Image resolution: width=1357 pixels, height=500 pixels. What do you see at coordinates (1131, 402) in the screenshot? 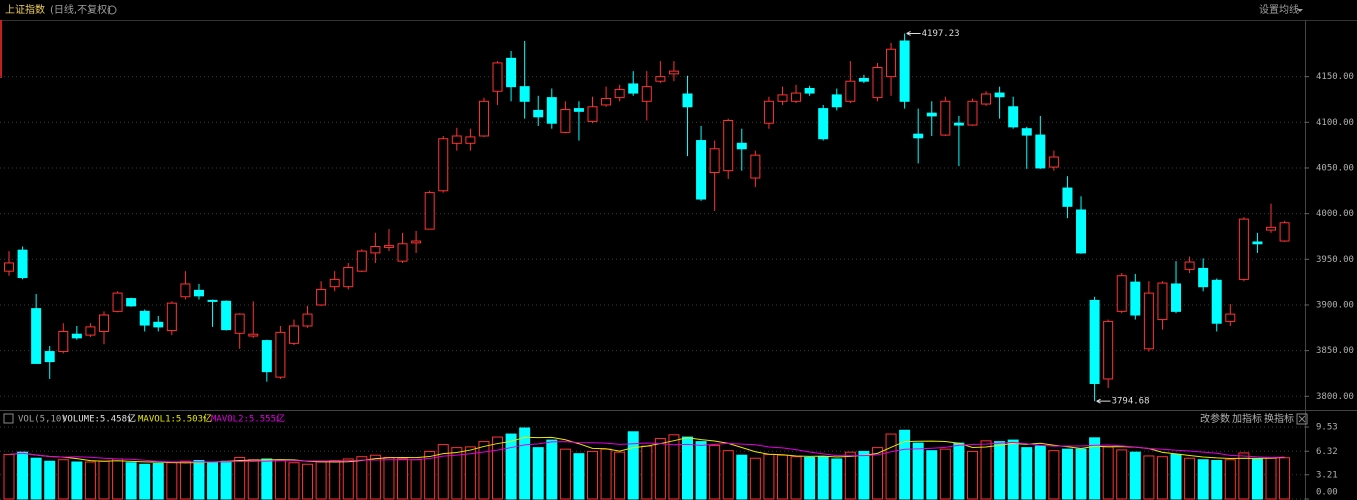
I see `low-annotation: 3794.68` at bounding box center [1131, 402].